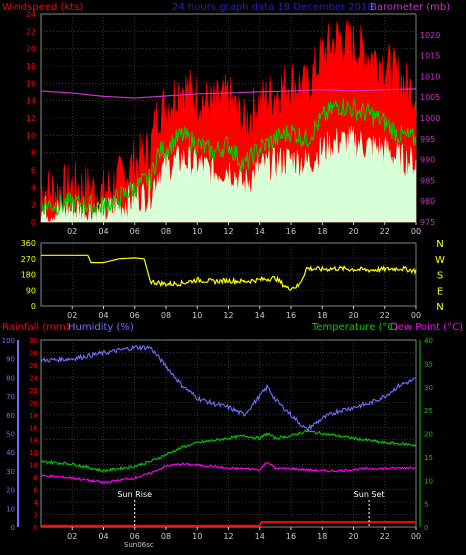 The image size is (466, 555). I want to click on y-tick-label-right: 985, so click(427, 180).